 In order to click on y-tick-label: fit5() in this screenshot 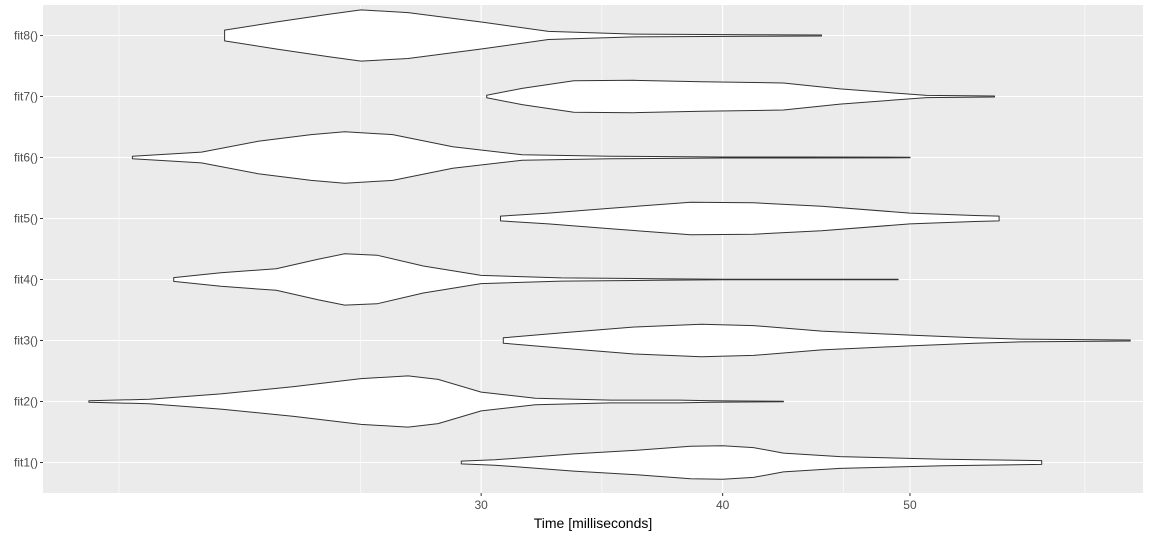, I will do `click(26, 219)`.